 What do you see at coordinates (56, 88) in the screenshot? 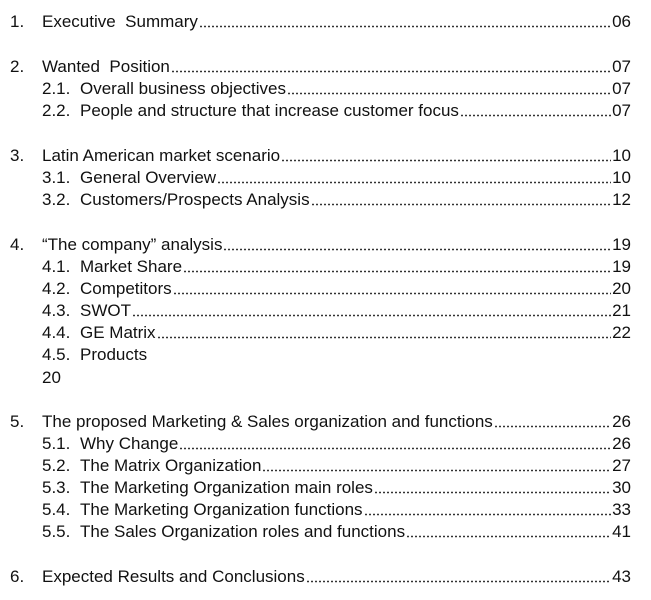
I see `entry-number: 2.1.` at bounding box center [56, 88].